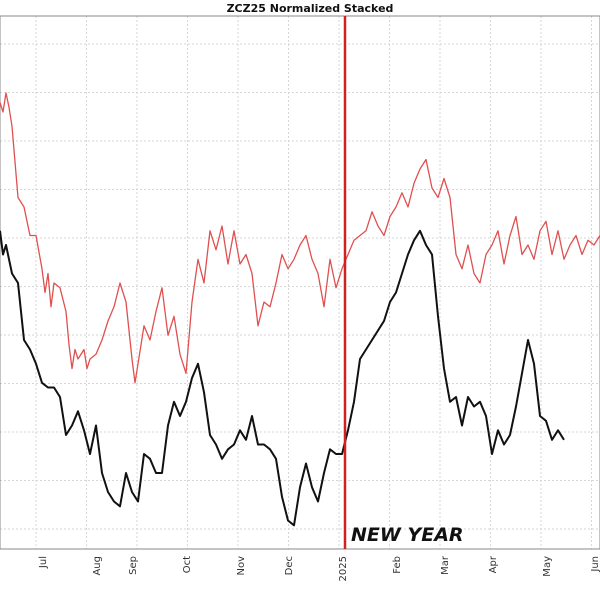  What do you see at coordinates (43, 562) in the screenshot?
I see `x-tick-label: Jul` at bounding box center [43, 562].